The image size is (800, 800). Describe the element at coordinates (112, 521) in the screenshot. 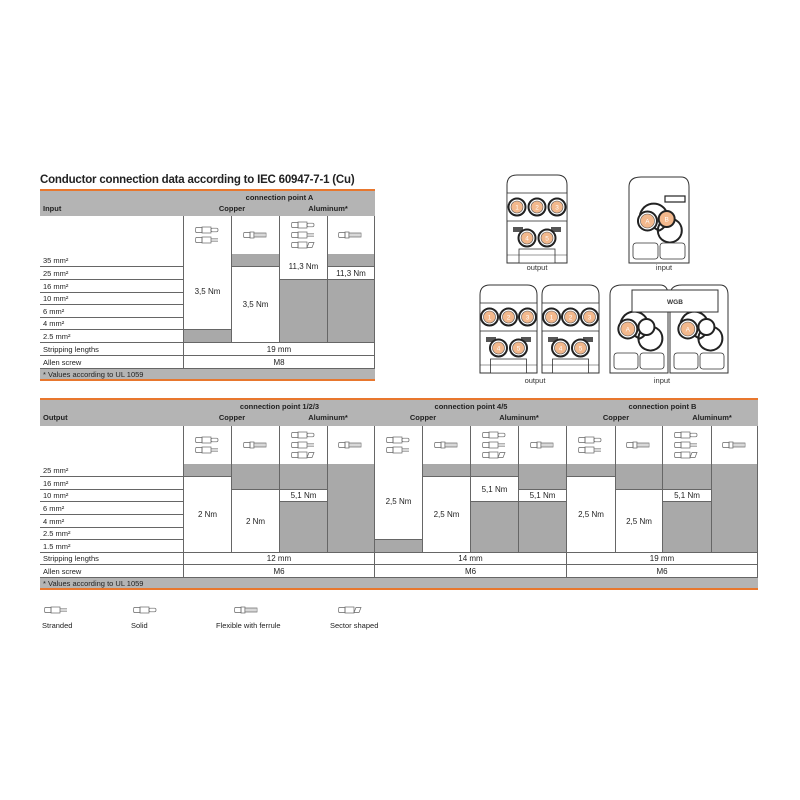

I see `conductor-size-label: 4 mm²` at that location.